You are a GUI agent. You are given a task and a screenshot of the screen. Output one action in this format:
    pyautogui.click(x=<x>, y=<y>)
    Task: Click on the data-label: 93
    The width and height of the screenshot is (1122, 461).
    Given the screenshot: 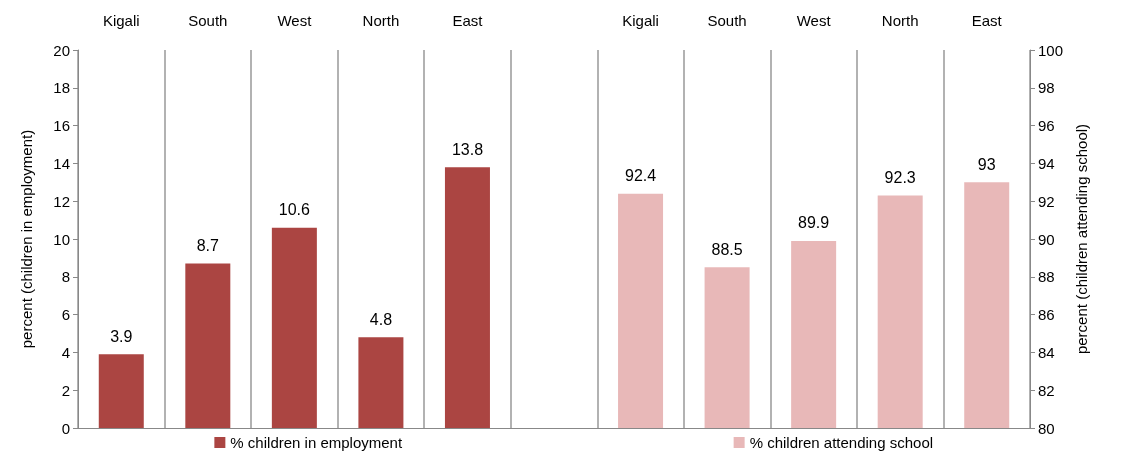 What is the action you would take?
    pyautogui.click(x=986, y=164)
    